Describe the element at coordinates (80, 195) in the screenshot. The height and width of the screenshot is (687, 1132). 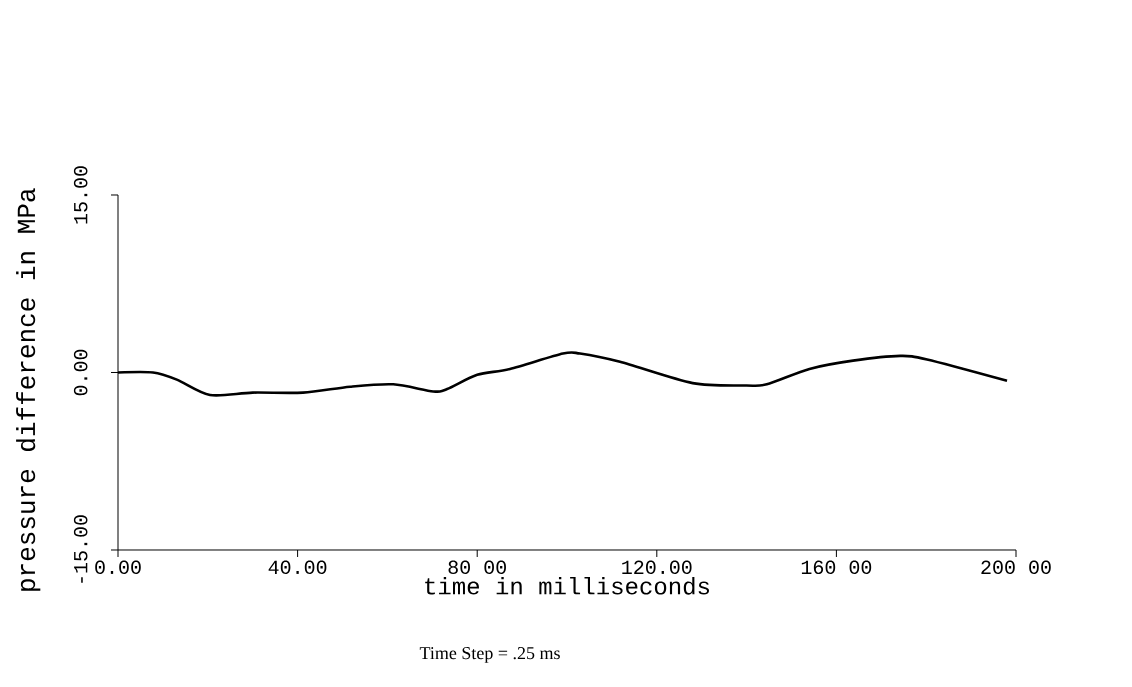
I see `y-tick-label: 15.00` at that location.